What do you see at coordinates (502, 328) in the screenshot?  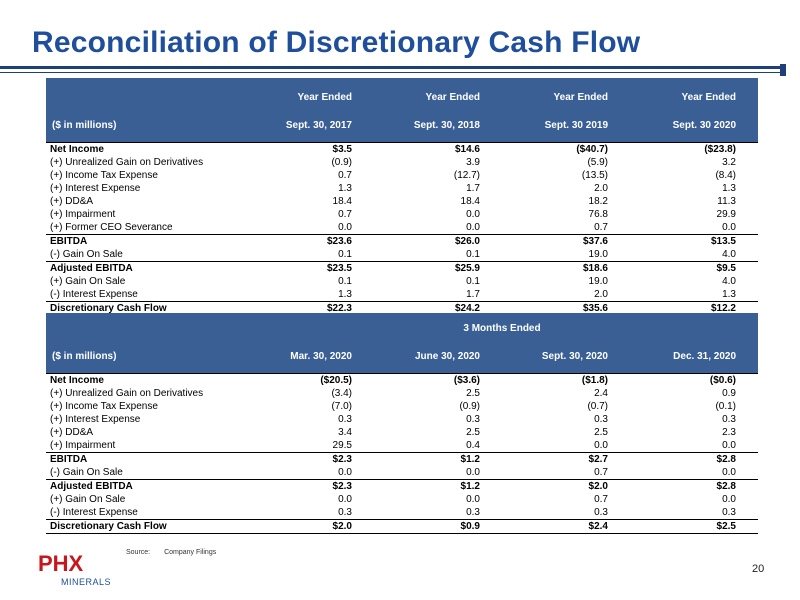 I see `header-span: 3 Months Ended` at bounding box center [502, 328].